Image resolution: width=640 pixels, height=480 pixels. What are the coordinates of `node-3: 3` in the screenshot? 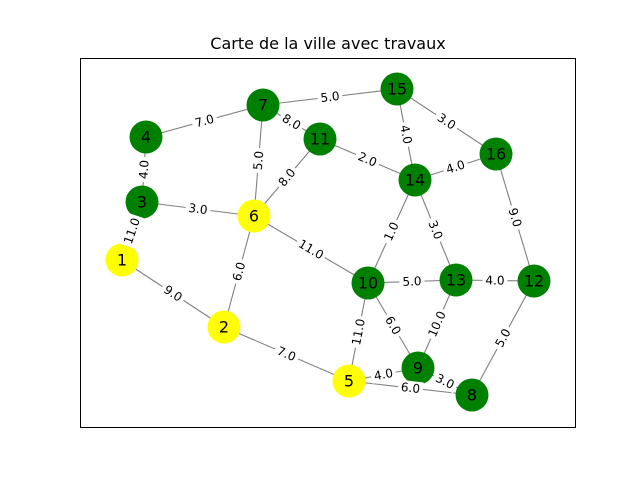 It's located at (142, 202).